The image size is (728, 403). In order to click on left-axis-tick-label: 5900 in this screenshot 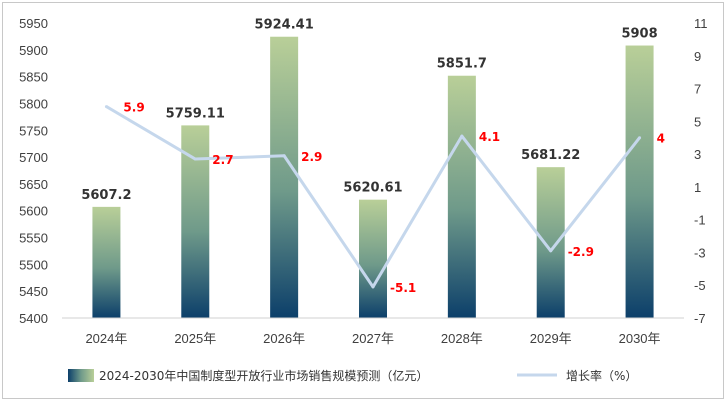, I will do `click(33, 50)`.